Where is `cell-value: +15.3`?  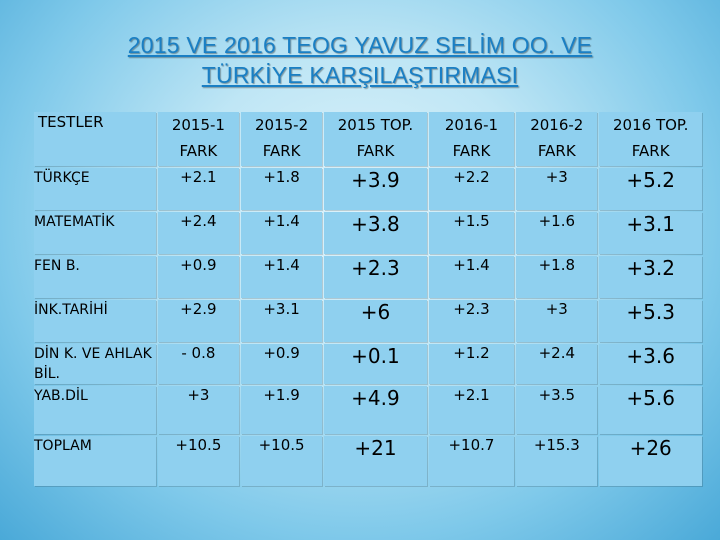
cell-value: +15.3 is located at coordinates (557, 461).